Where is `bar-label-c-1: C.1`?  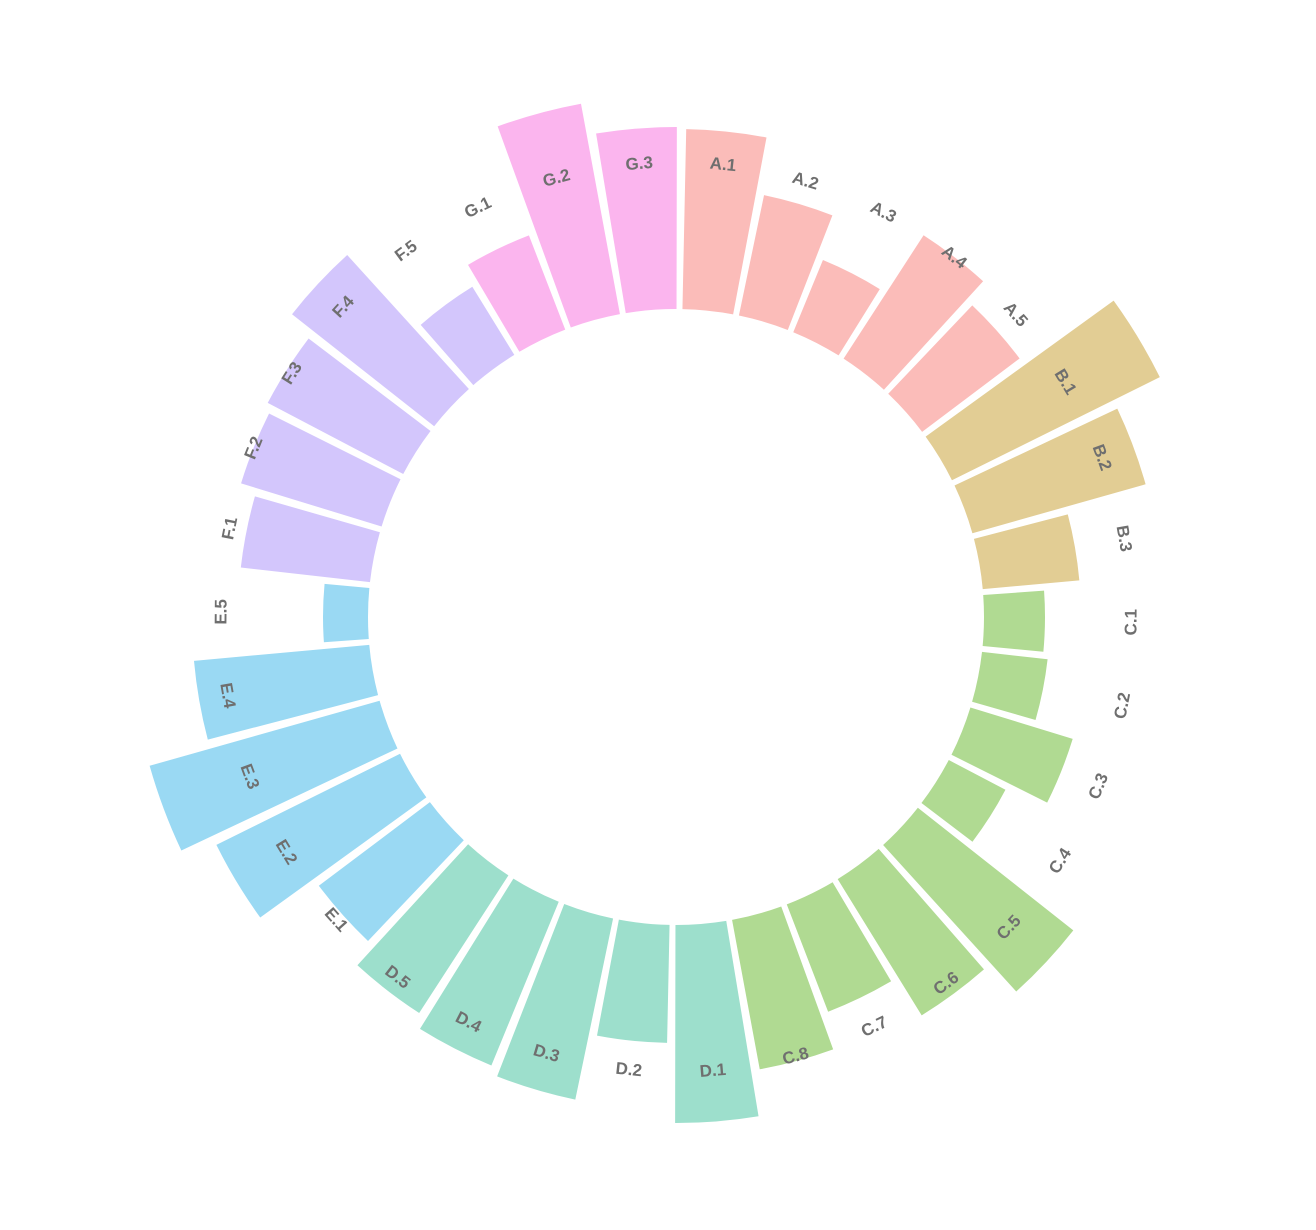 bar-label-c-1: C.1 is located at coordinates (1130, 622).